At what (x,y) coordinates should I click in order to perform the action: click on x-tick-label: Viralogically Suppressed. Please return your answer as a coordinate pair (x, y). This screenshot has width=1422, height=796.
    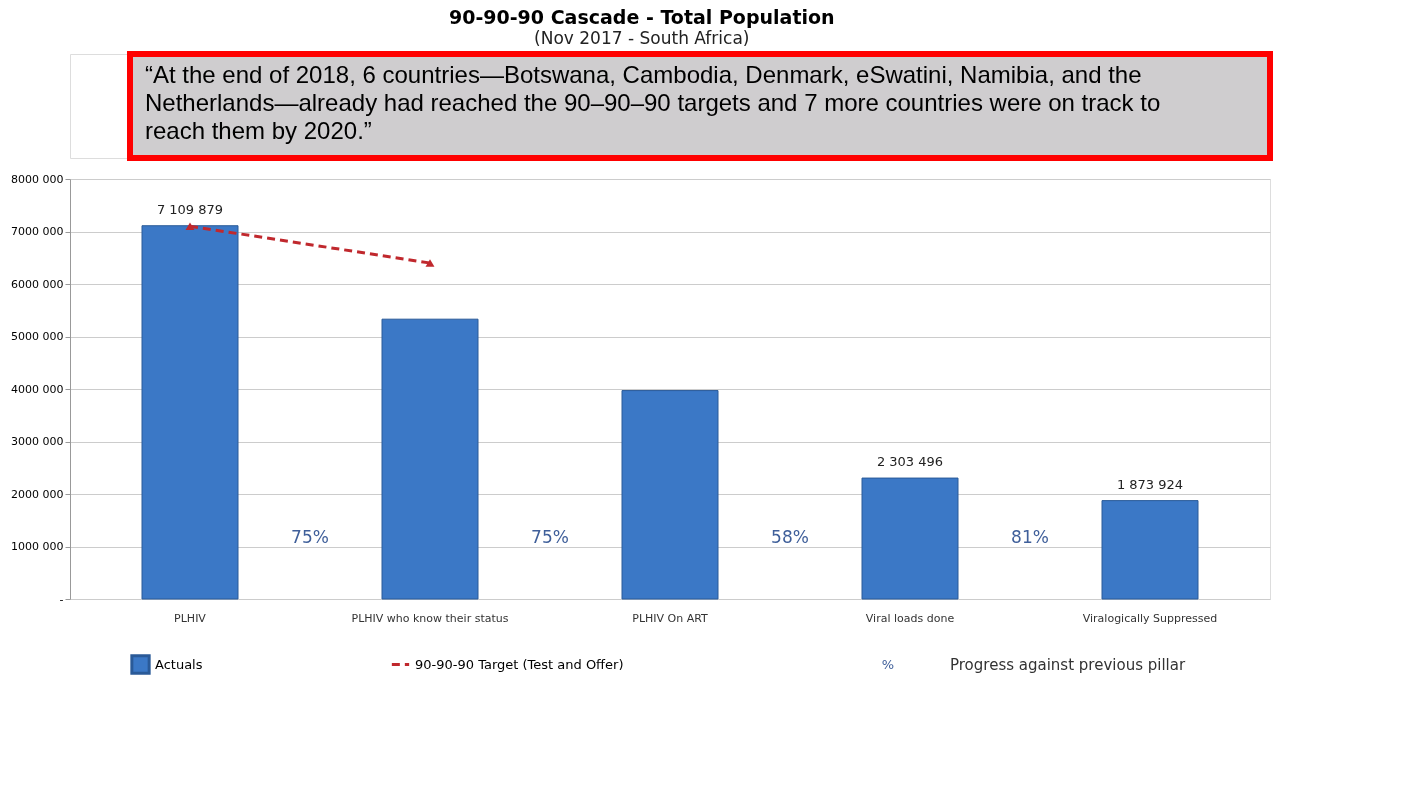
    Looking at the image, I should click on (1150, 618).